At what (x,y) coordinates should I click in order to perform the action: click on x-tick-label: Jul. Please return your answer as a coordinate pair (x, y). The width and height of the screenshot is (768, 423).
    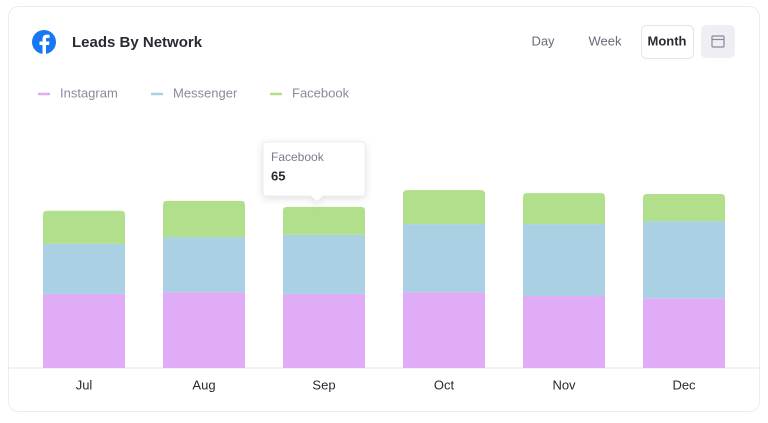
    Looking at the image, I should click on (84, 384).